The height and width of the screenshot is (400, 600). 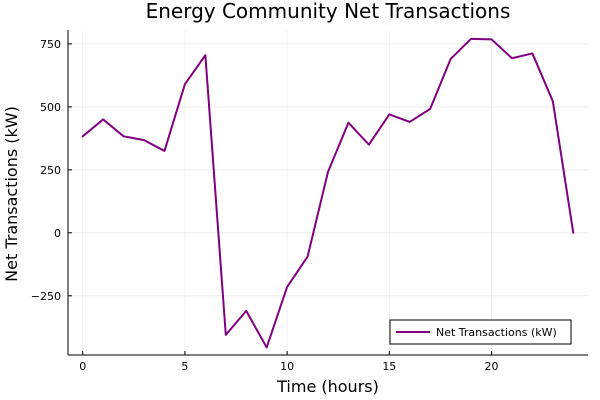 I want to click on x-tick-label: 5, so click(x=184, y=366).